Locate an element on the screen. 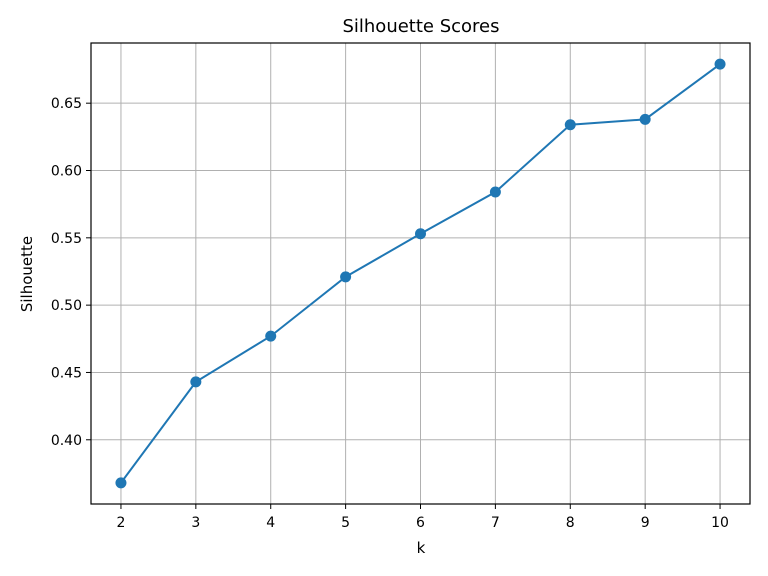  y-tick-label: 0.40 is located at coordinates (66, 441).